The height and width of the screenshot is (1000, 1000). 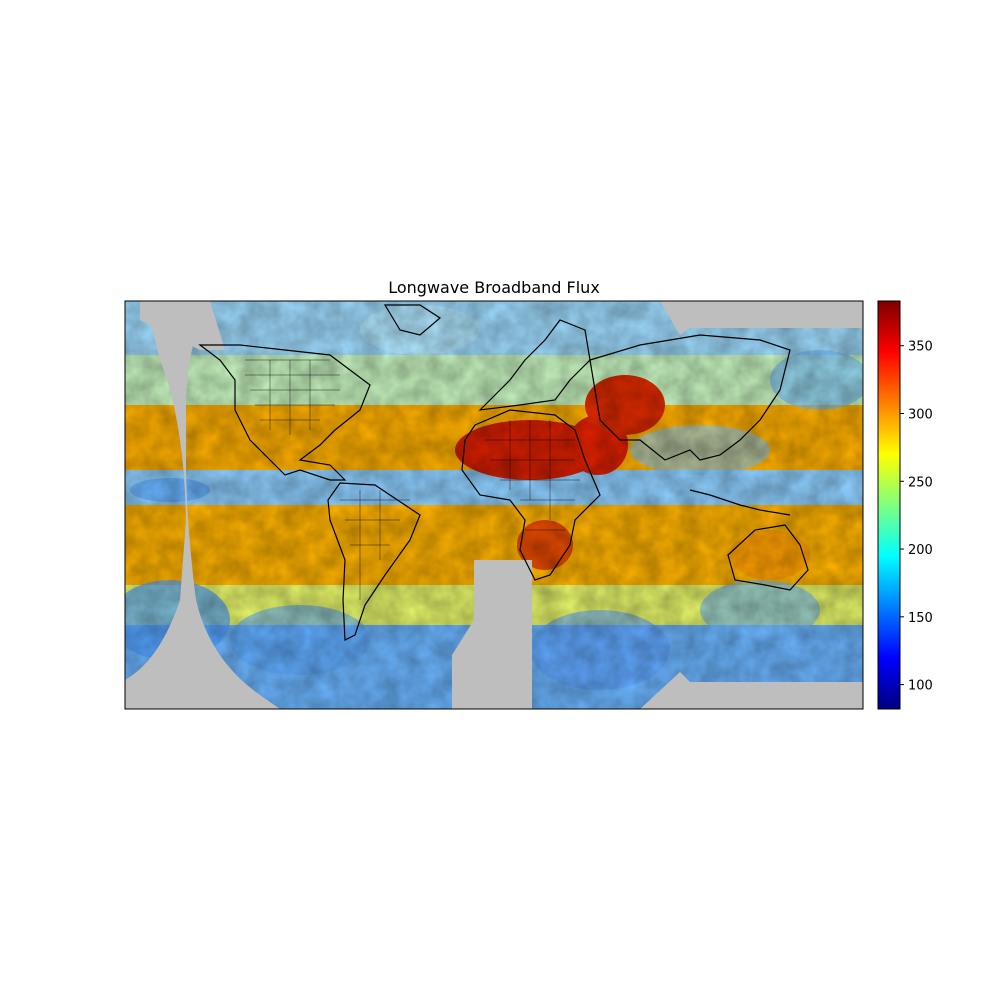 What do you see at coordinates (292, 397) in the screenshot?
I see `us-state-borders` at bounding box center [292, 397].